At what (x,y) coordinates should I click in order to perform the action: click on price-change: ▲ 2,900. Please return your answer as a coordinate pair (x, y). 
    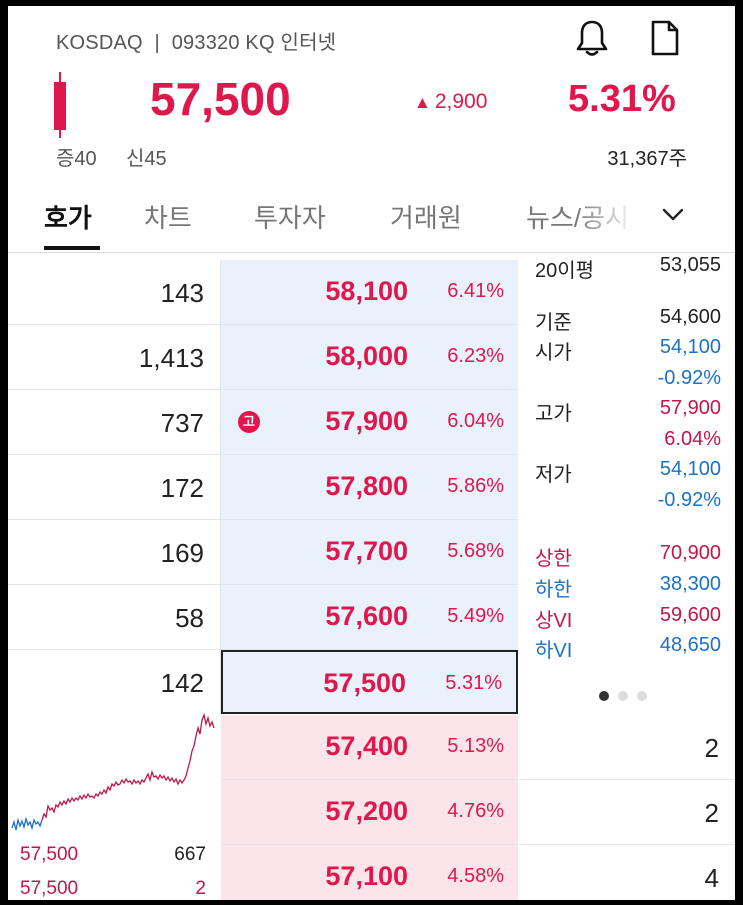
    Looking at the image, I should click on (450, 102).